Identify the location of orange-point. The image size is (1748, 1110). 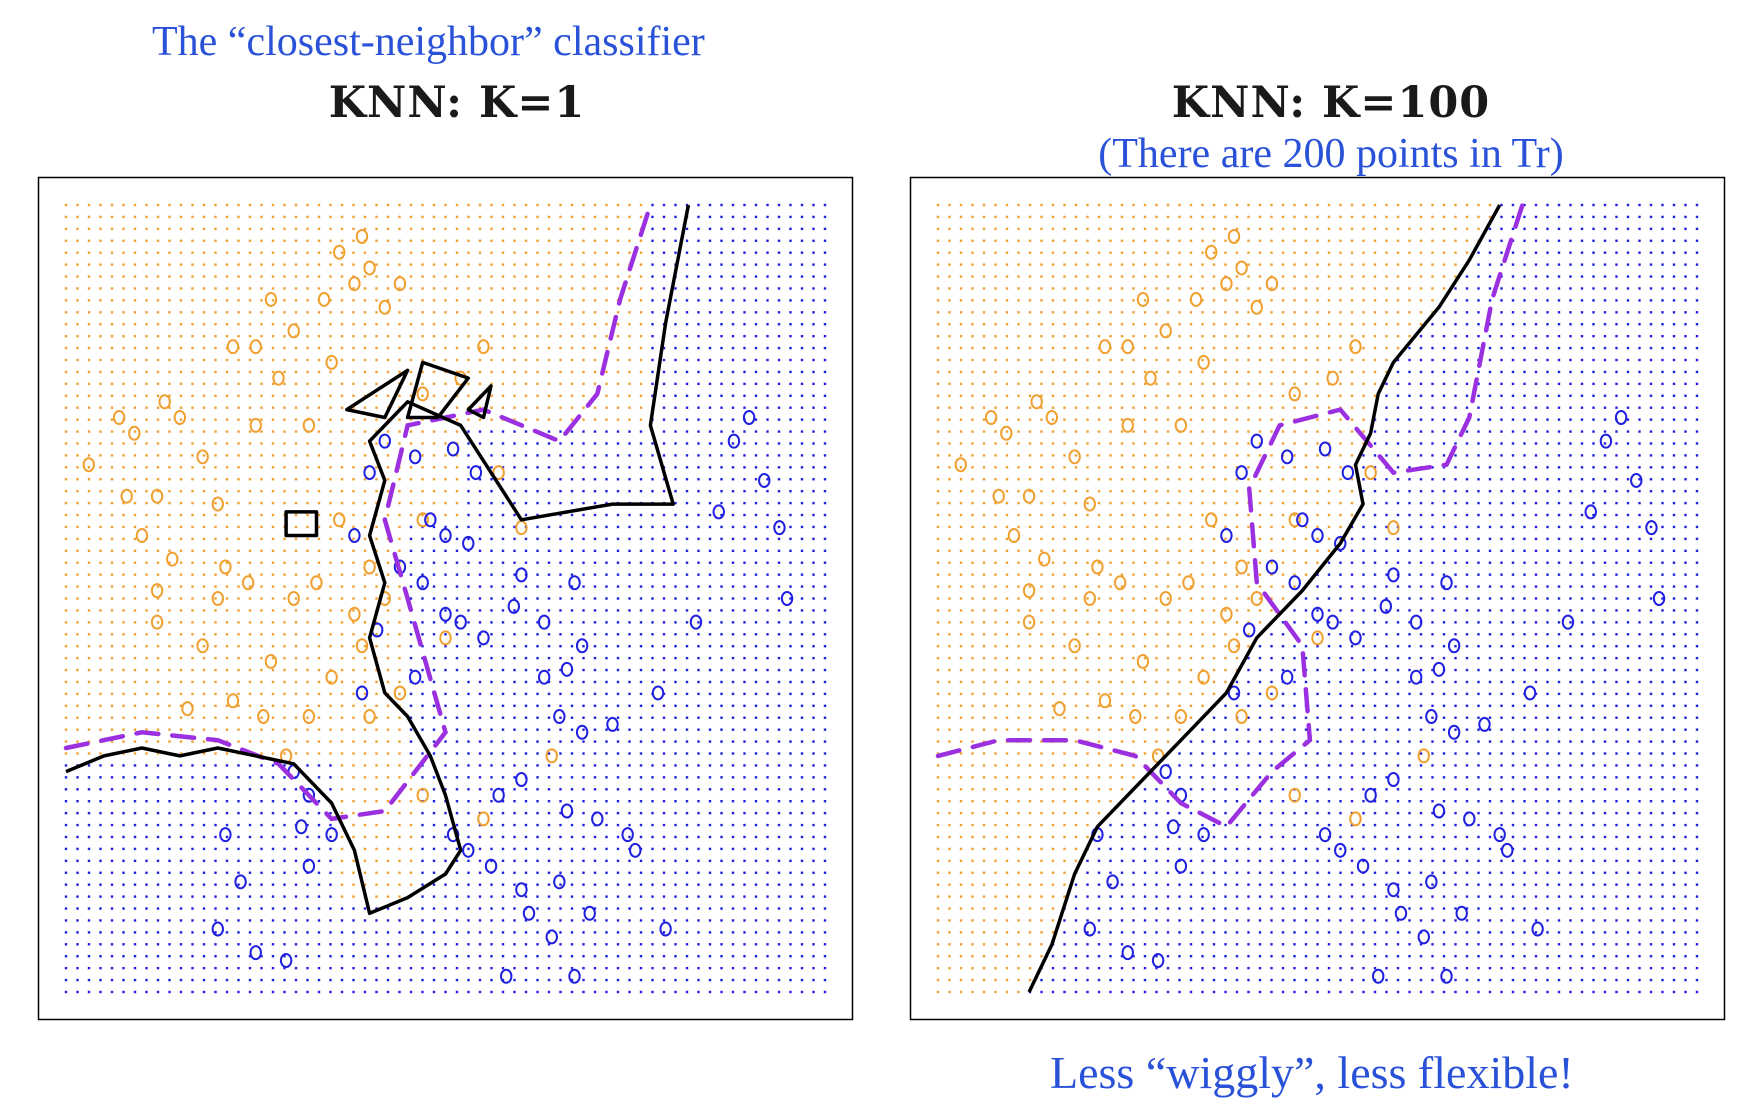
(218, 598).